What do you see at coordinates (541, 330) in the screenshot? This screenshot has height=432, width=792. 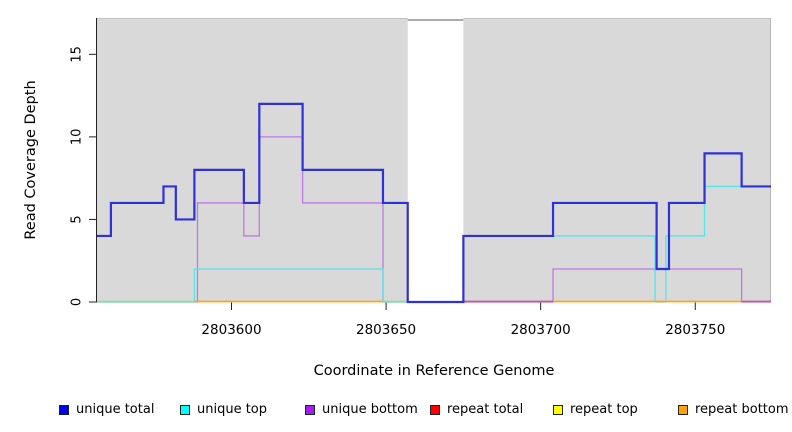 I see `x-tick-label: 2803700` at bounding box center [541, 330].